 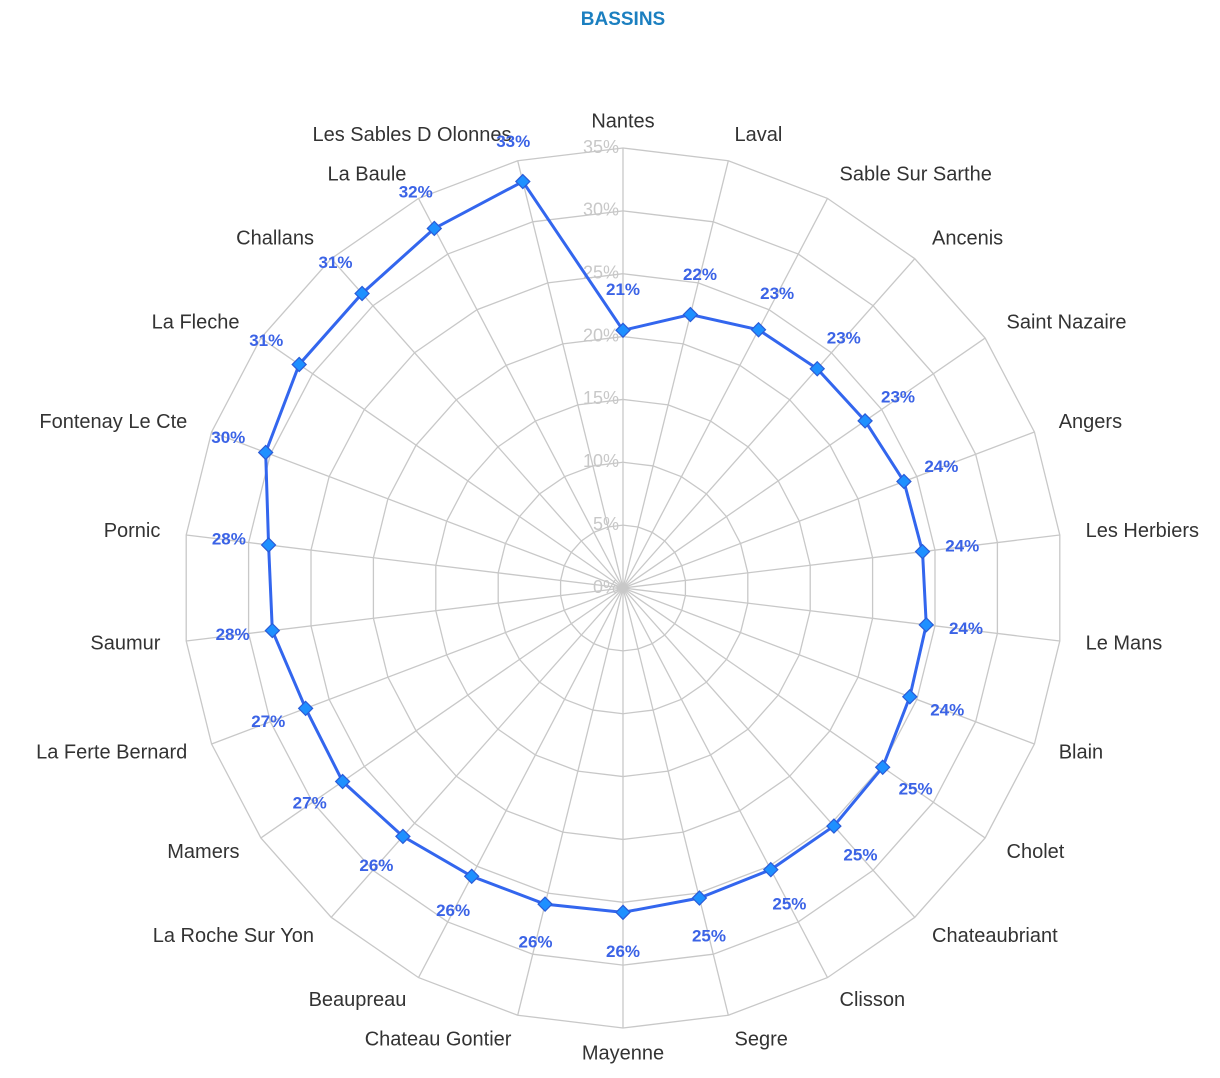 I want to click on y-tick-label: 0%, so click(x=606, y=587).